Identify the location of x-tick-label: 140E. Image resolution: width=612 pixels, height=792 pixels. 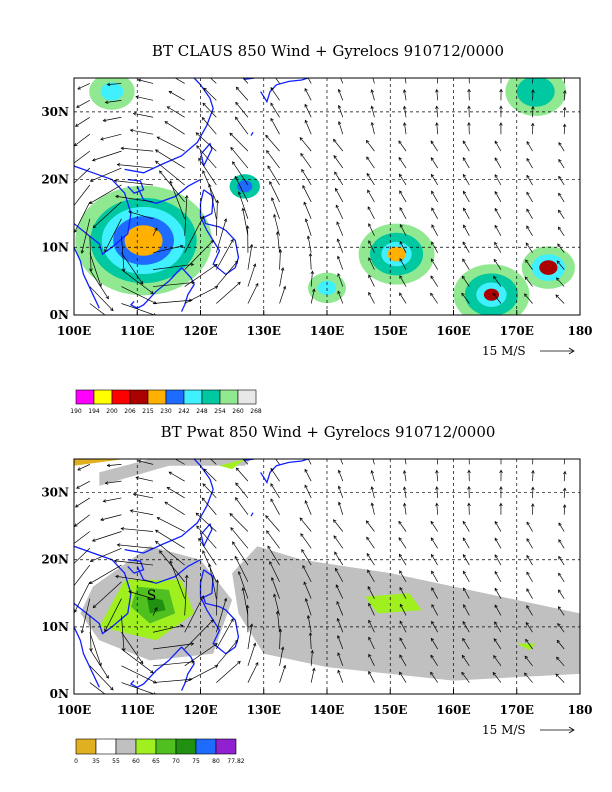
(327, 331).